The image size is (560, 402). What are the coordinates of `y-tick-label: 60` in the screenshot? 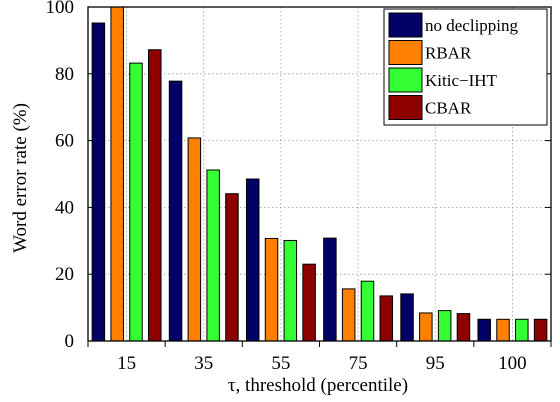 It's located at (64, 141).